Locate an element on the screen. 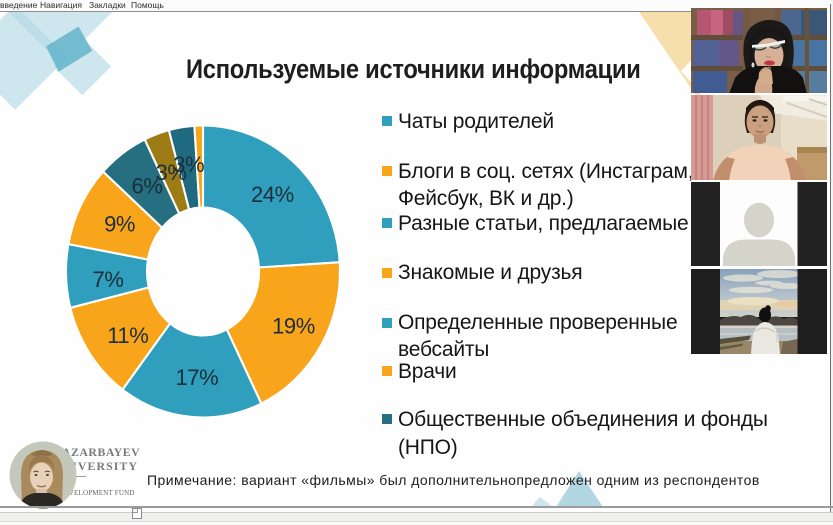 The image size is (833, 525). svg-text: 7% is located at coordinates (108, 279).